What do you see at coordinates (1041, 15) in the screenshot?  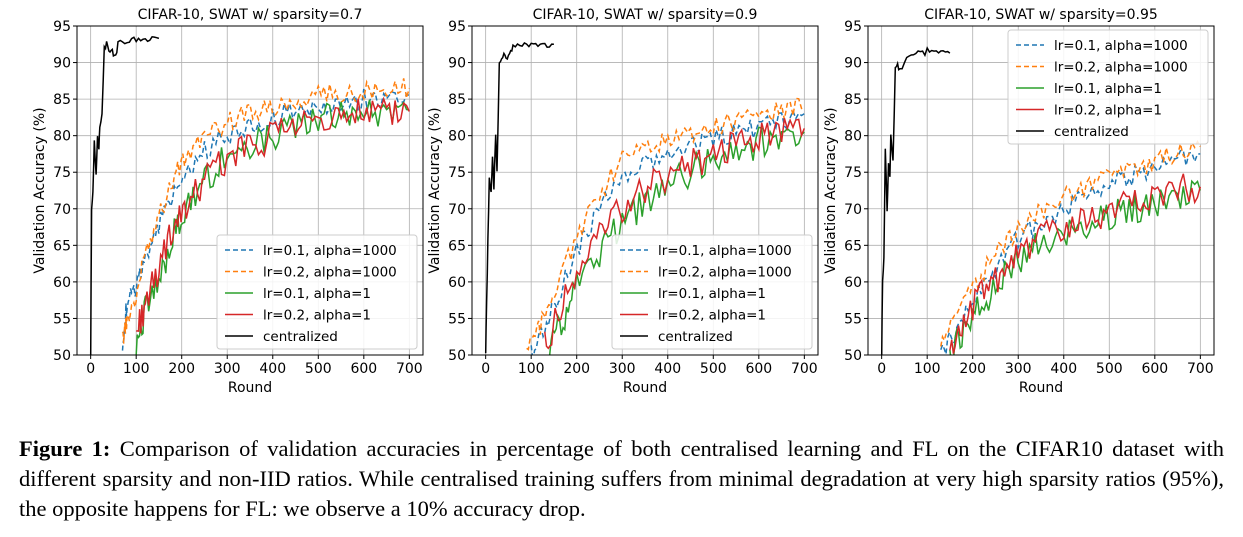 I see `chart-title: CIFAR-10, SWAT w/ sparsity=0.95` at bounding box center [1041, 15].